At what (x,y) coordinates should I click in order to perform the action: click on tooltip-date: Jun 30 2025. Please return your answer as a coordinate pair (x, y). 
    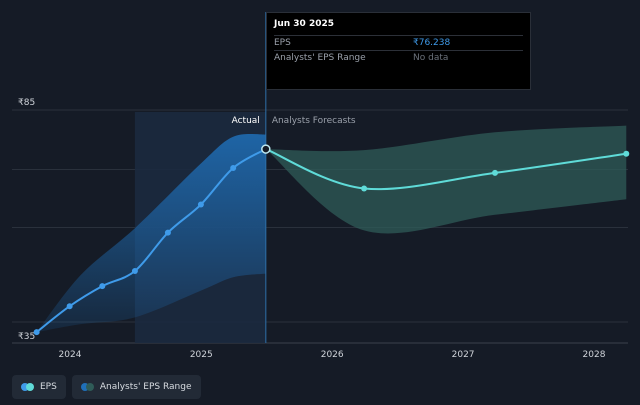
    Looking at the image, I should click on (304, 24).